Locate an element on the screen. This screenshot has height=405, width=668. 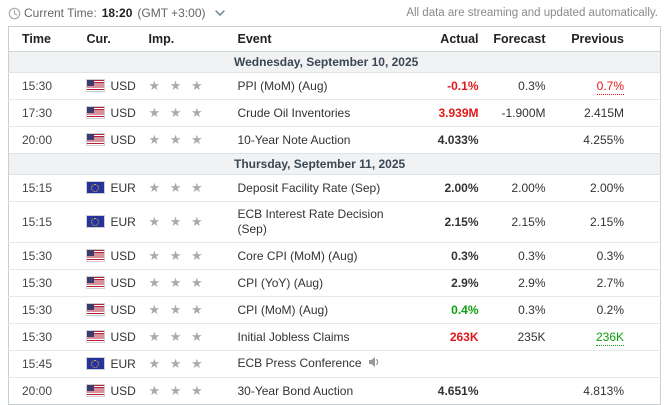
event-link: Deposit Facility Rate (Sep) is located at coordinates (309, 187).